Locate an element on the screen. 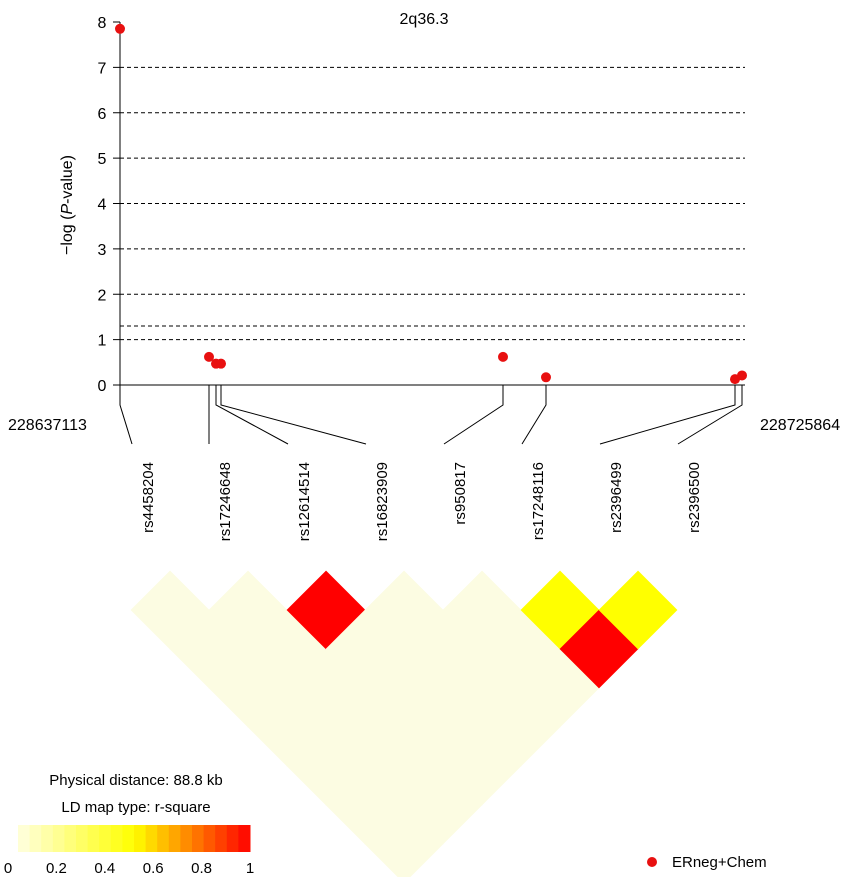 This screenshot has width=850, height=877. range-start-label: 228637113 is located at coordinates (47, 425).